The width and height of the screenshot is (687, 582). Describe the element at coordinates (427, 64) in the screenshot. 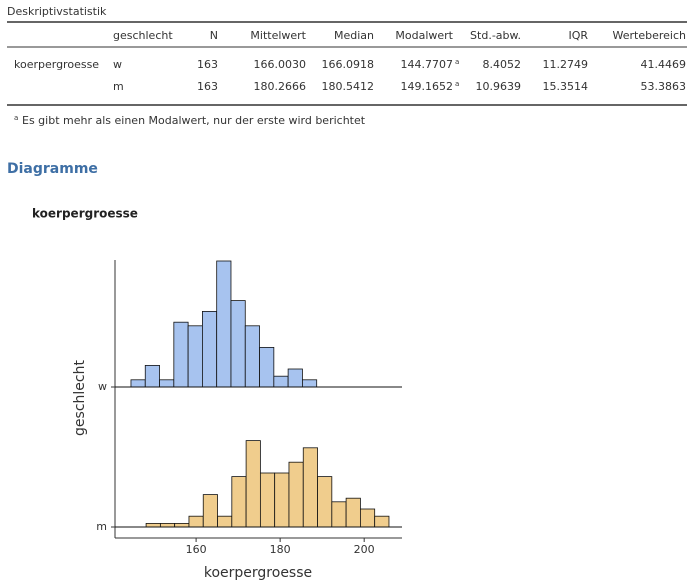

I see `table-cell: 144.7707` at that location.